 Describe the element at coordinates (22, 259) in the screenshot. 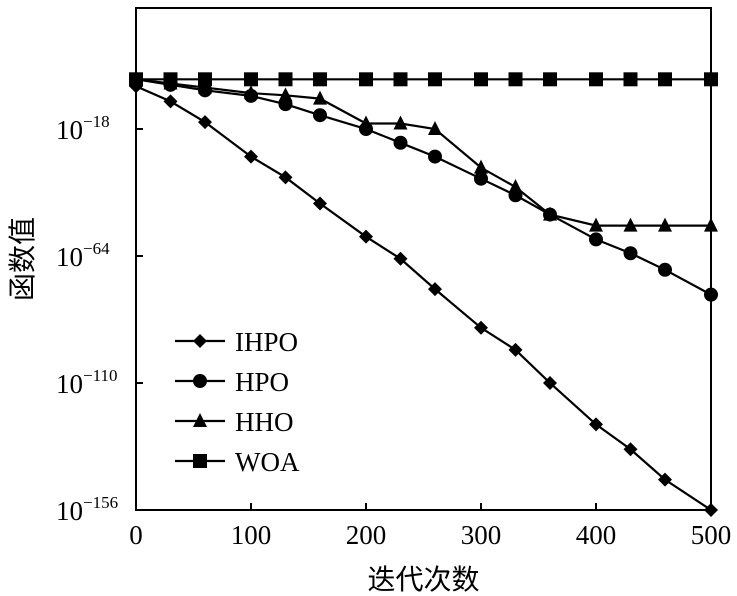

I see `y-axis-title: 函数值` at that location.